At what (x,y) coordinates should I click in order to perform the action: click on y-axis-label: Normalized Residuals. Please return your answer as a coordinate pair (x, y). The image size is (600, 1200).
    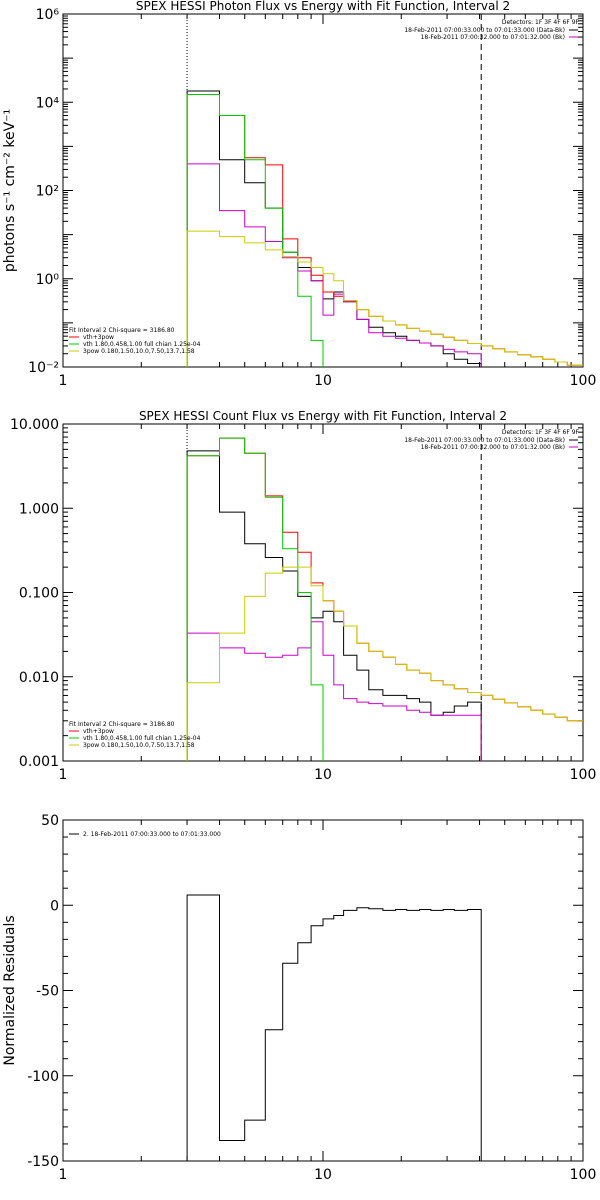
    Looking at the image, I should click on (10, 990).